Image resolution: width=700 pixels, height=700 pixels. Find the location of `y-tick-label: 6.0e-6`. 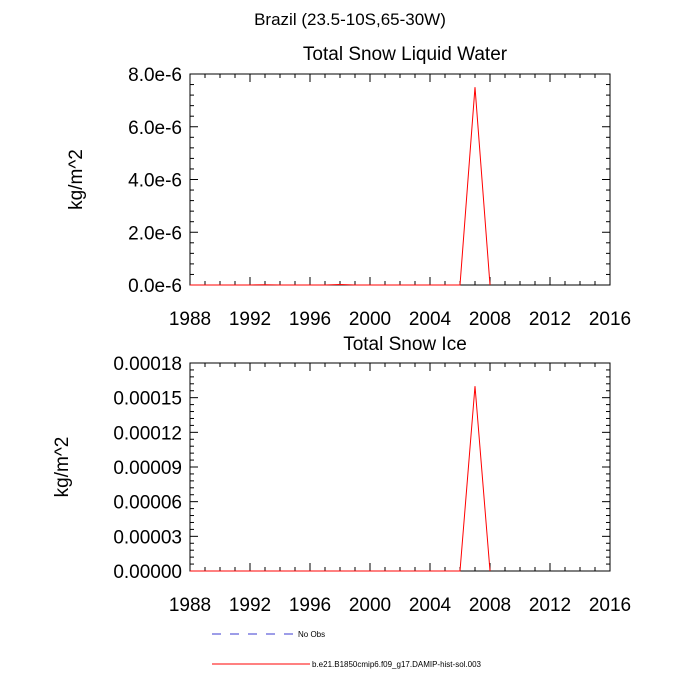

y-tick-label: 6.0e-6 is located at coordinates (155, 128).